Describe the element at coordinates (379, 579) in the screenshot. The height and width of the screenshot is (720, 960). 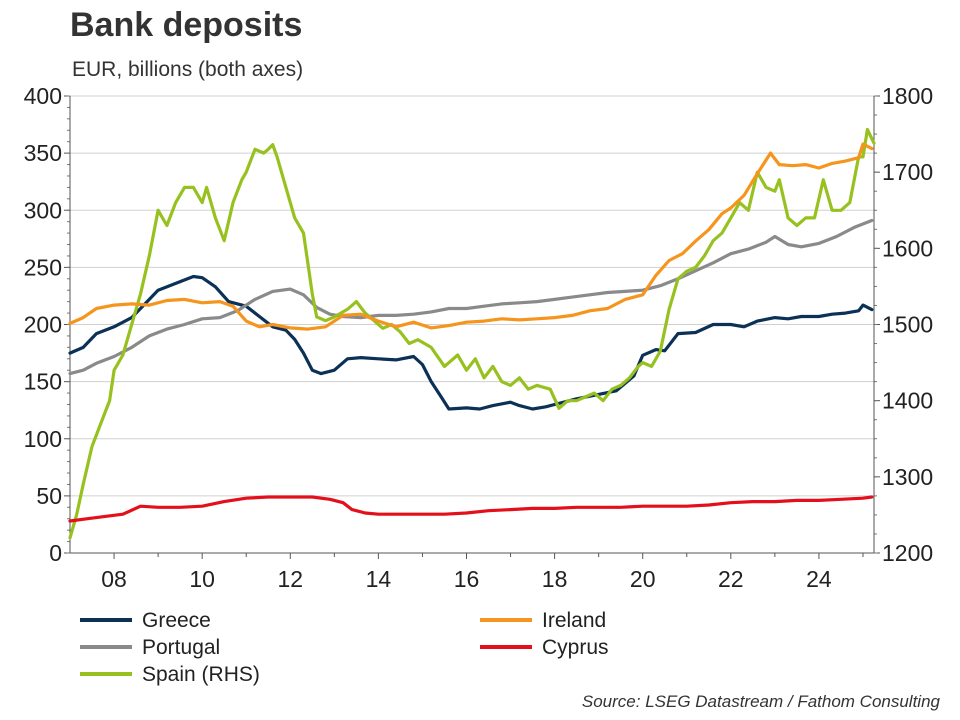
I see `x-tick-label: 14` at that location.